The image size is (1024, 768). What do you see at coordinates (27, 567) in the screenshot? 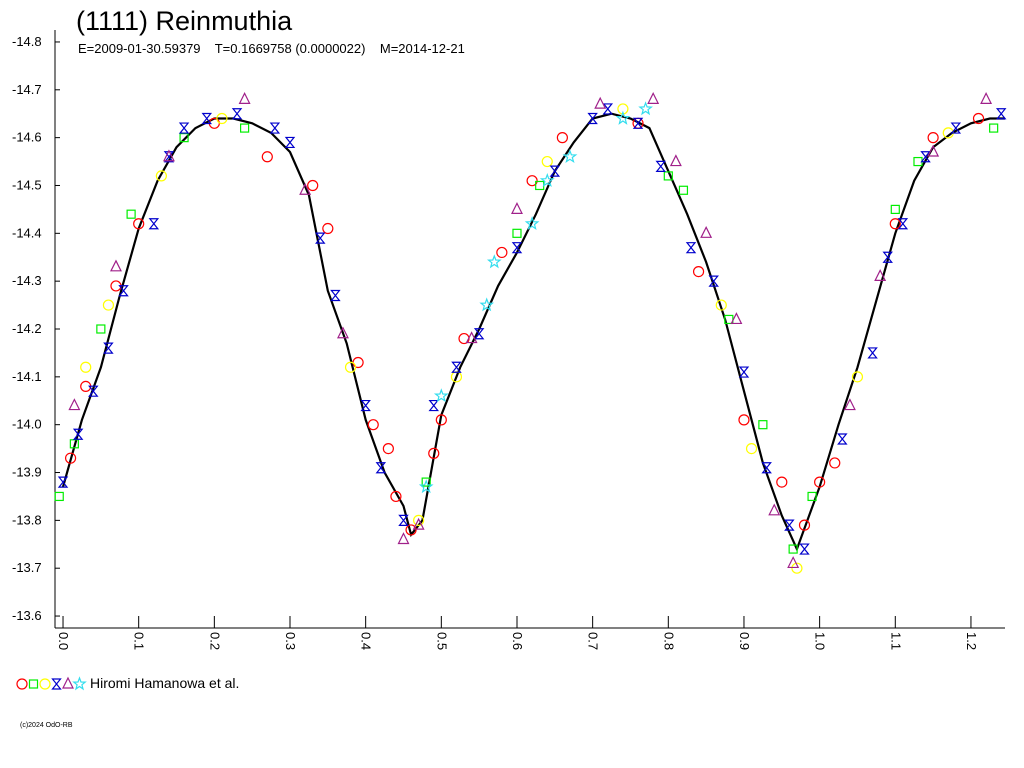
I see `y-tick-label: -13.7` at bounding box center [27, 567].